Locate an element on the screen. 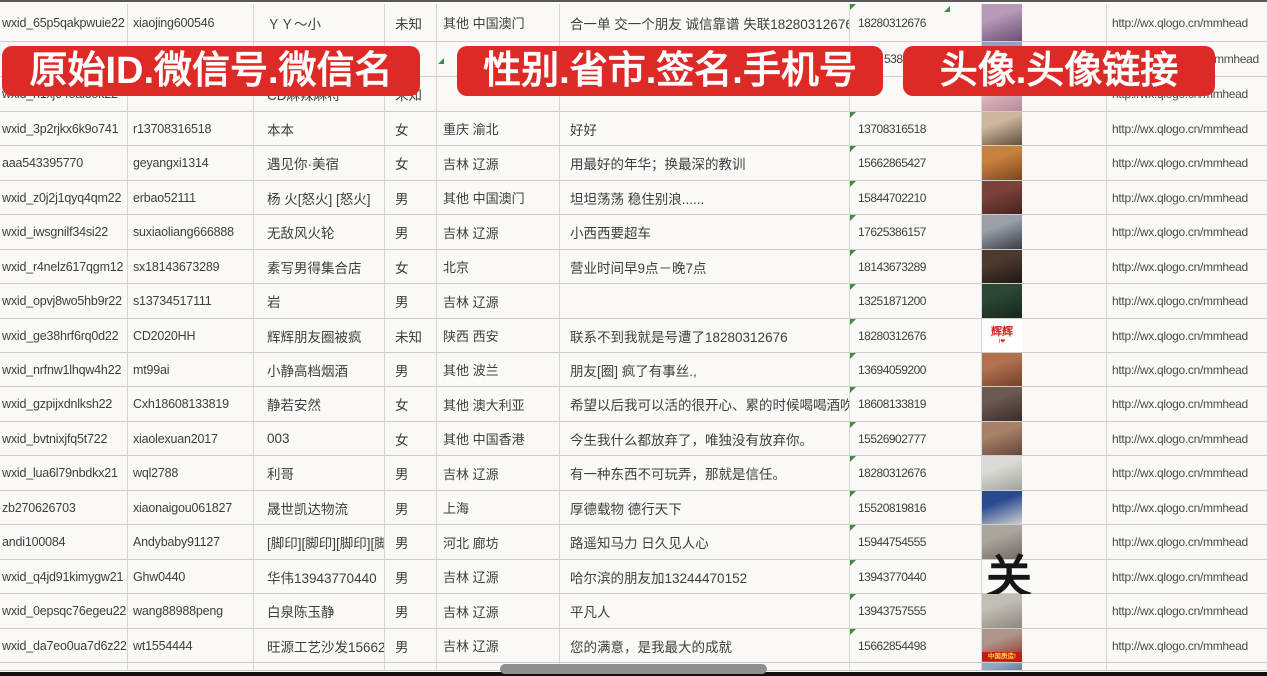  cell-signature: 用最好的年华；换最深的教训 is located at coordinates (705, 163).